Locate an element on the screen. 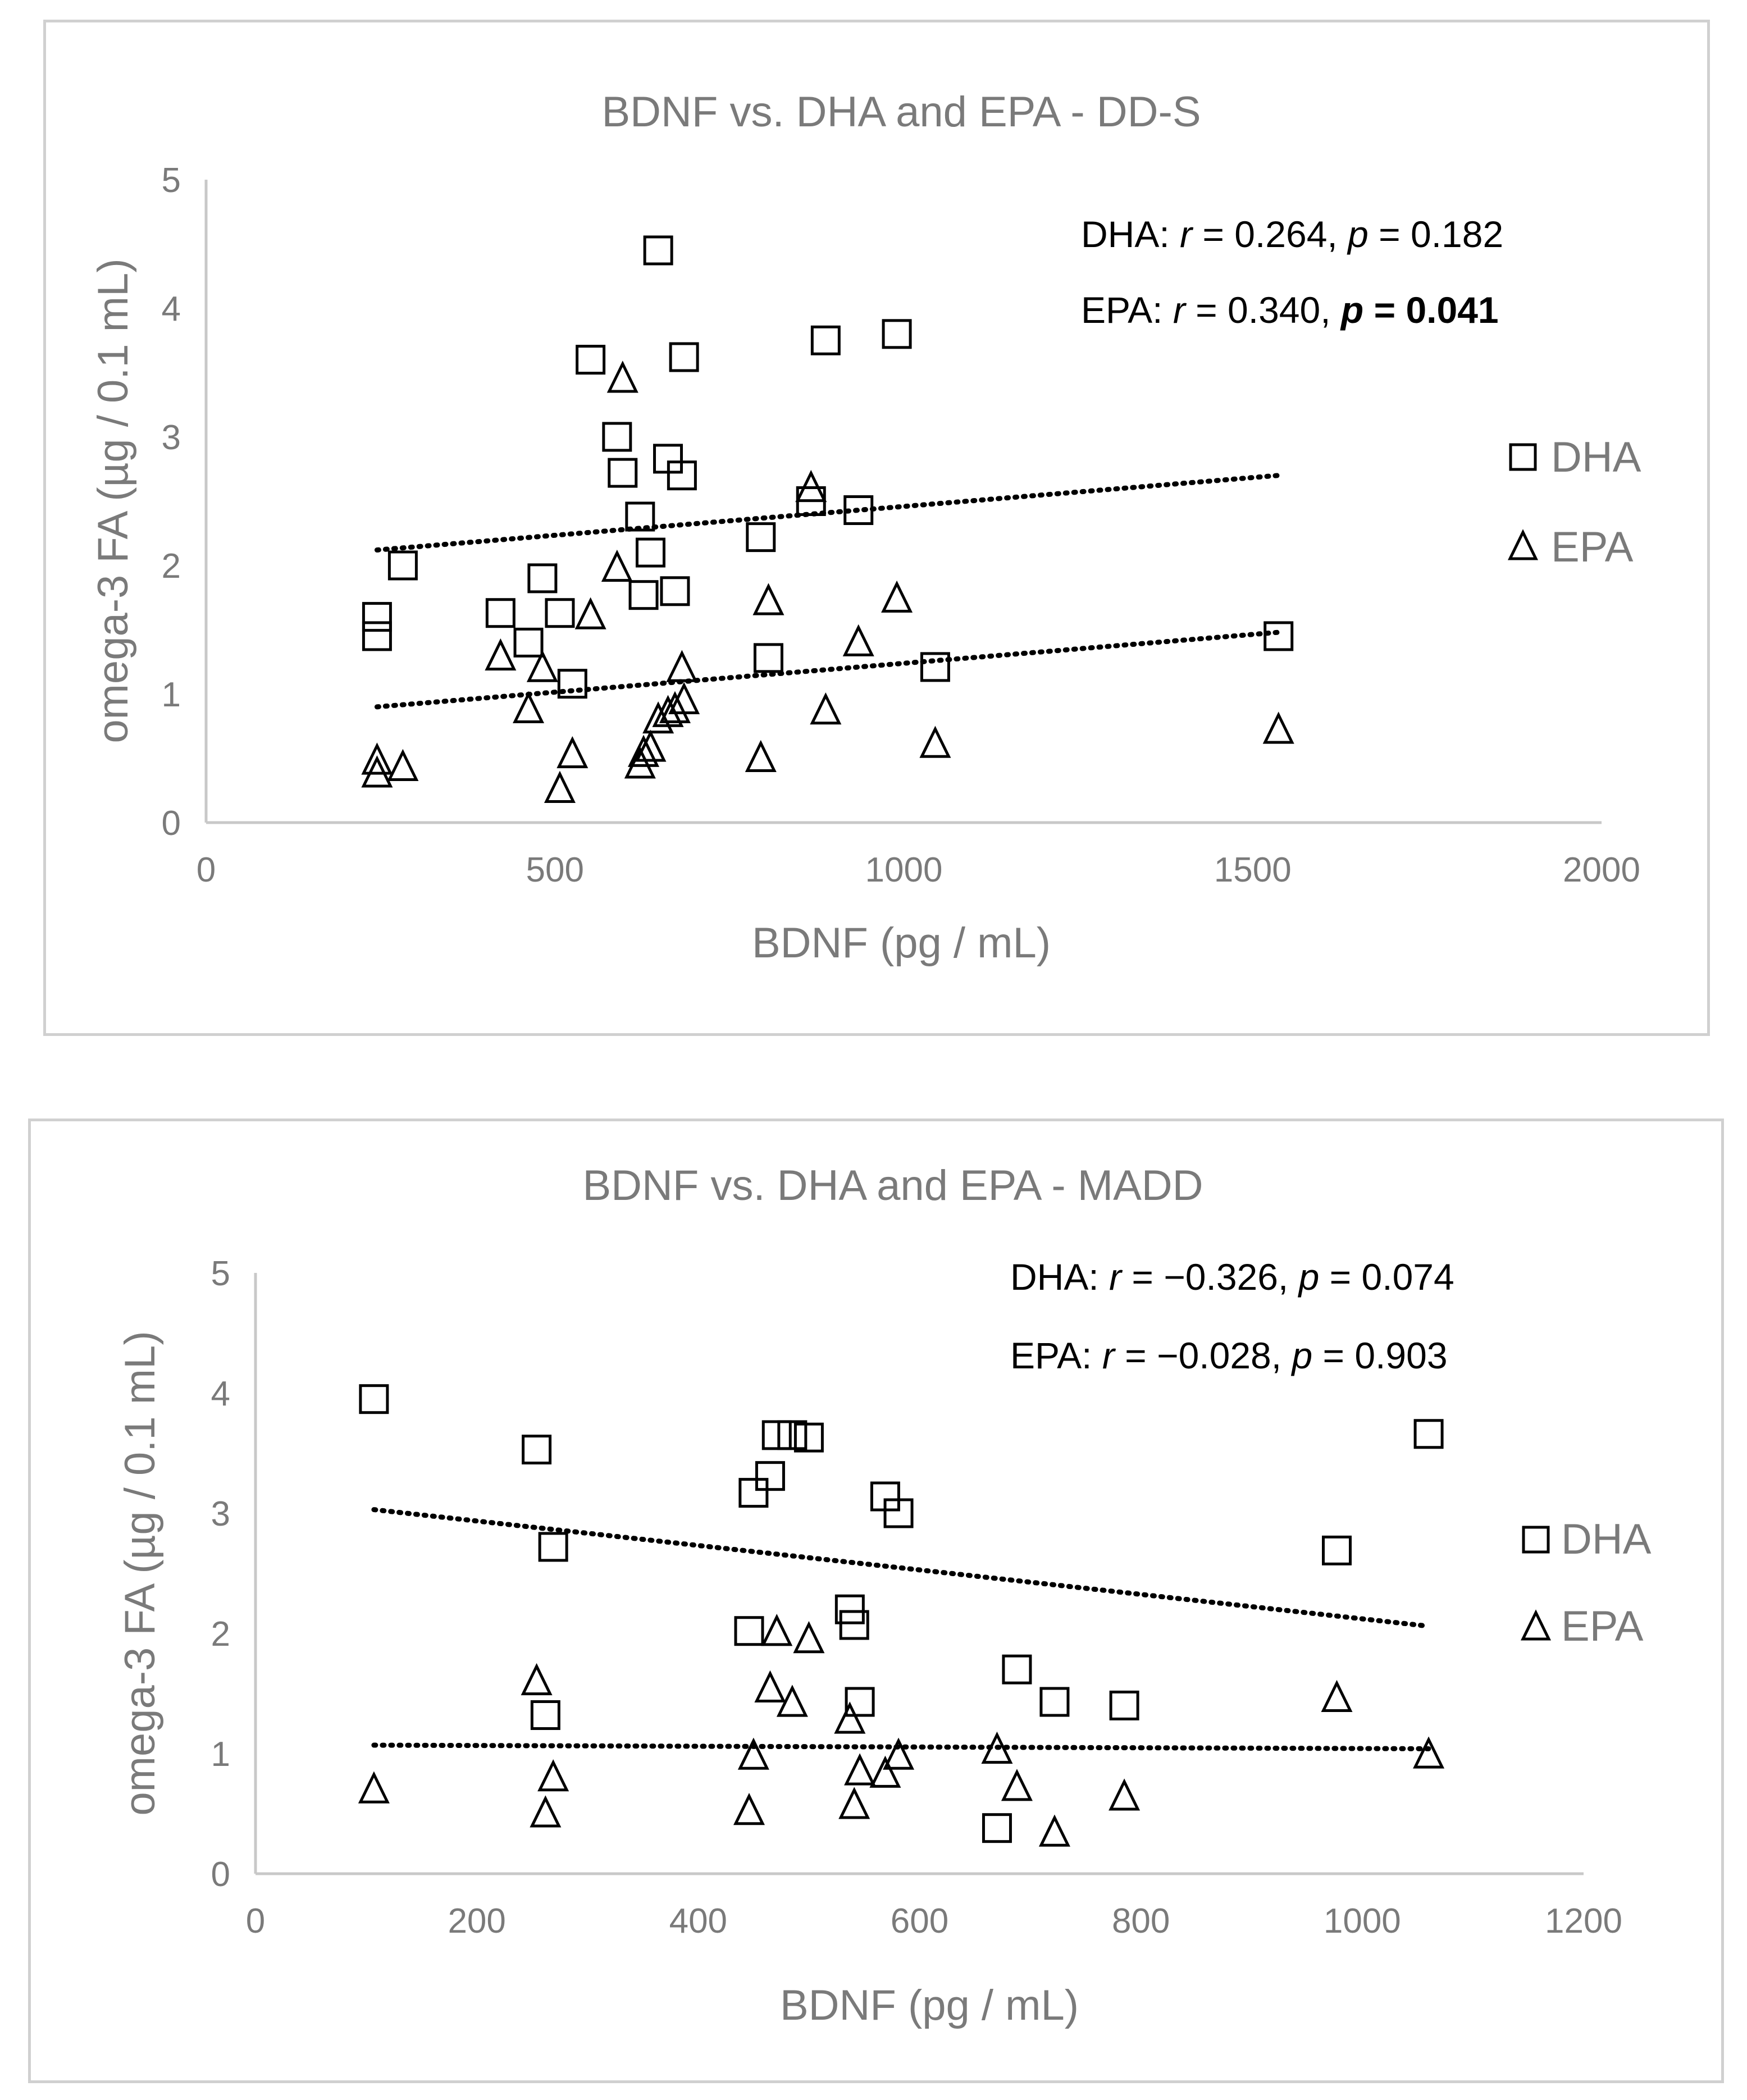  y-tick-label: 1 is located at coordinates (220, 1754).